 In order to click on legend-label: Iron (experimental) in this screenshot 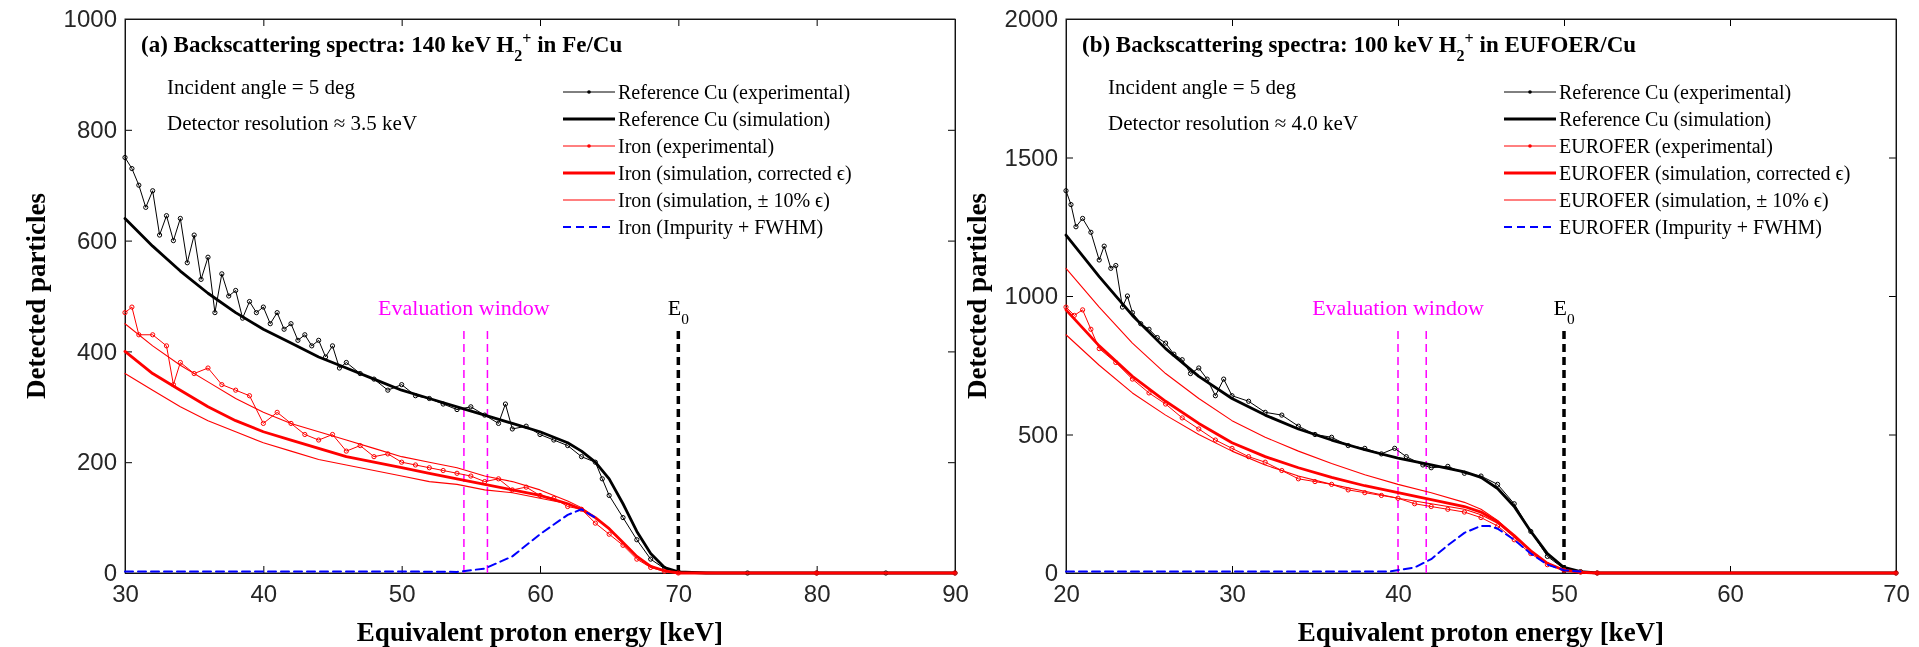, I will do `click(696, 146)`.